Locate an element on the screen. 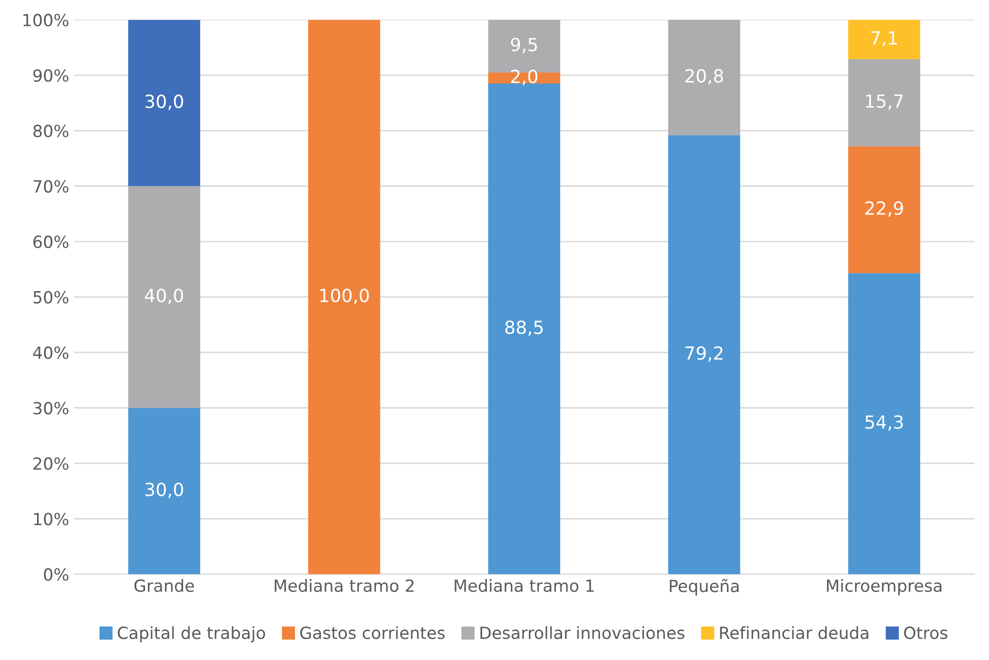  data-label: 22,9 is located at coordinates (884, 209).